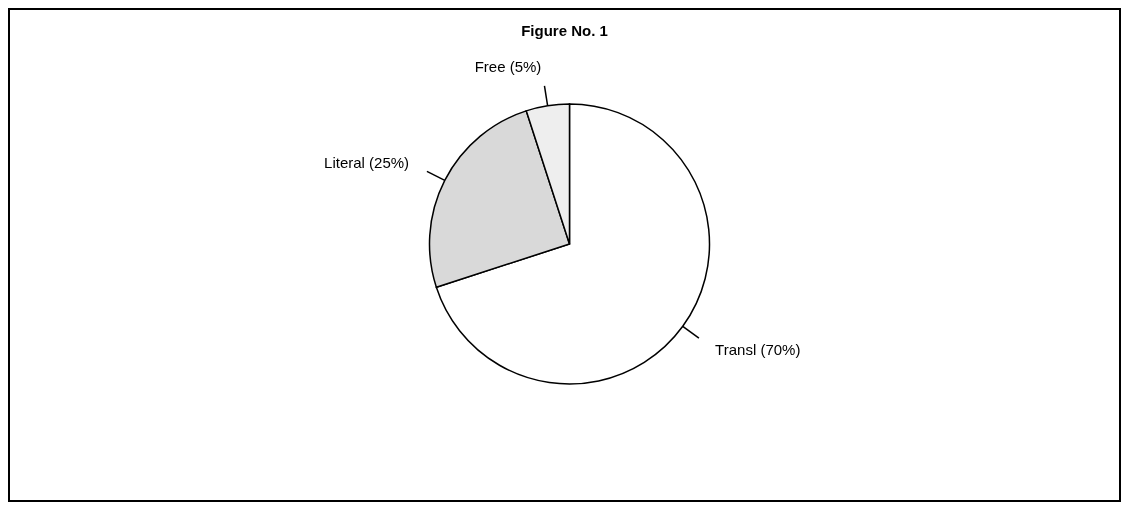 This screenshot has height=510, width=1129. I want to click on chart-title: Figure No. 1, so click(564, 30).